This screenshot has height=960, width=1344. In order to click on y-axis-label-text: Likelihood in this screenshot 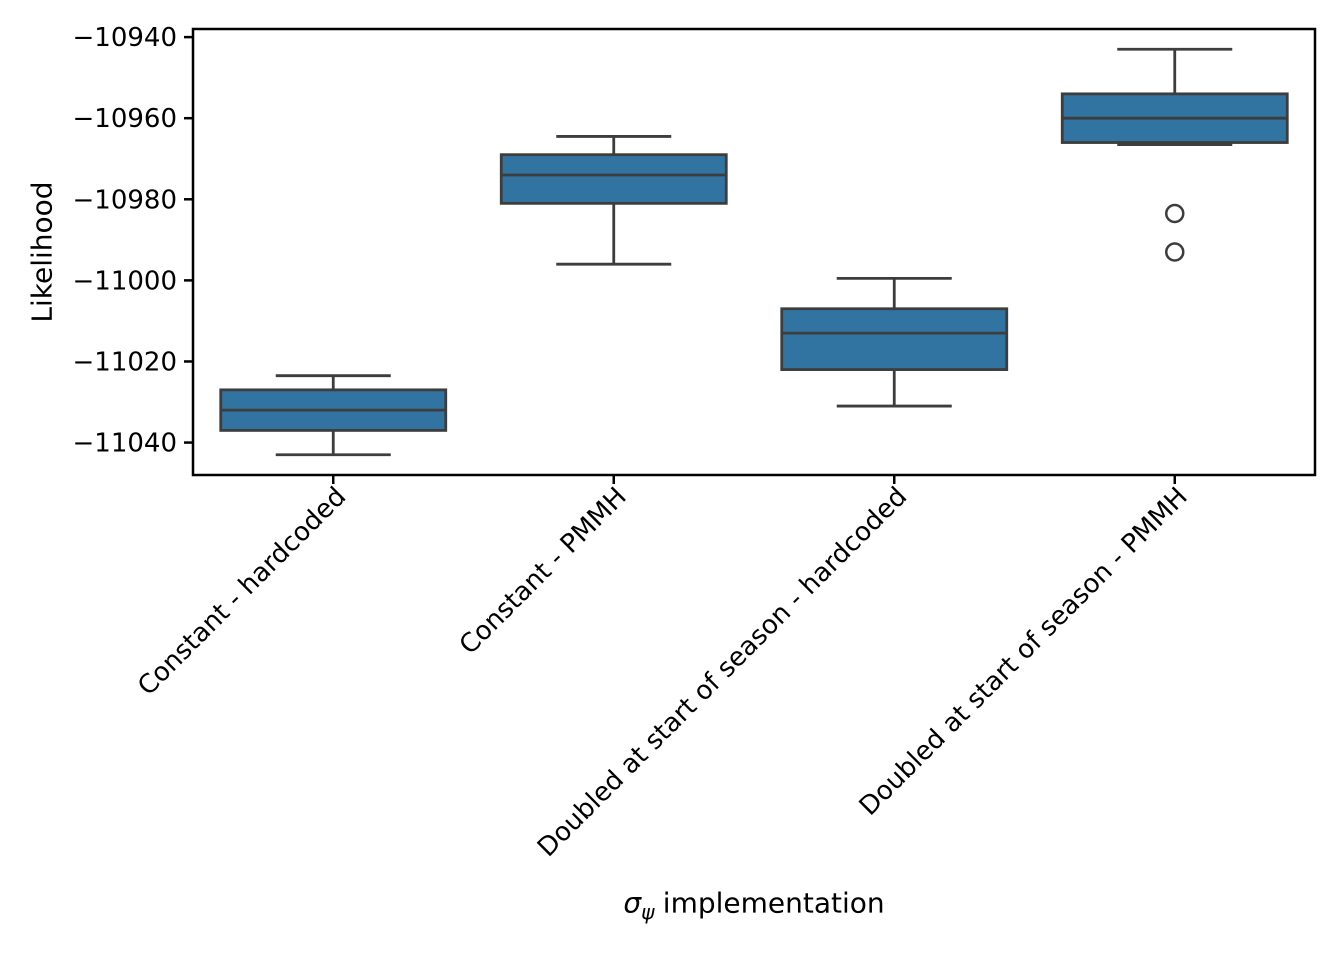, I will do `click(42, 252)`.